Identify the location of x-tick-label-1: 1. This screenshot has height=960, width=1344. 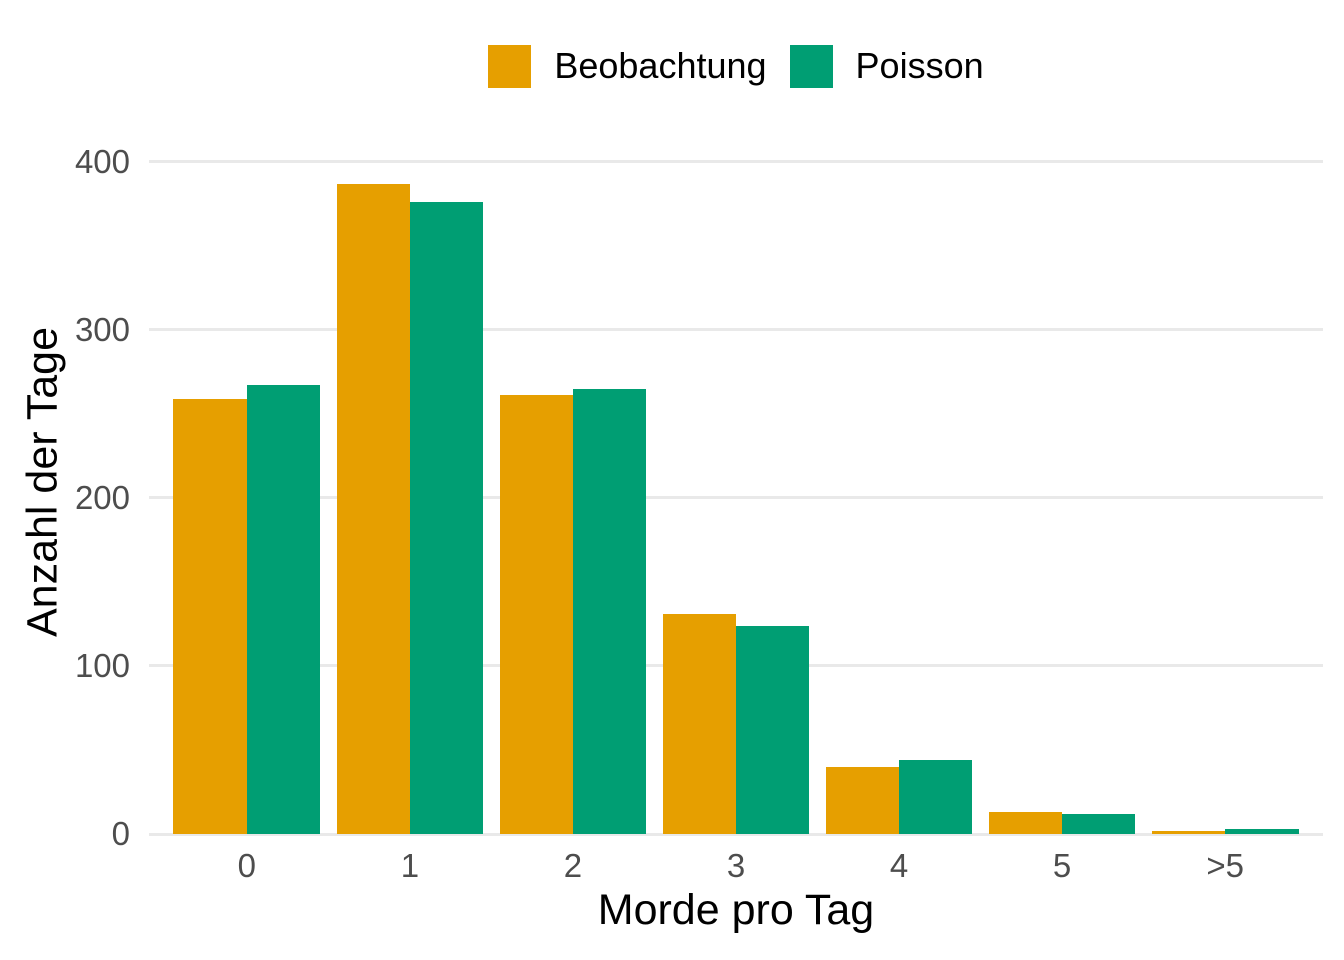
(410, 865).